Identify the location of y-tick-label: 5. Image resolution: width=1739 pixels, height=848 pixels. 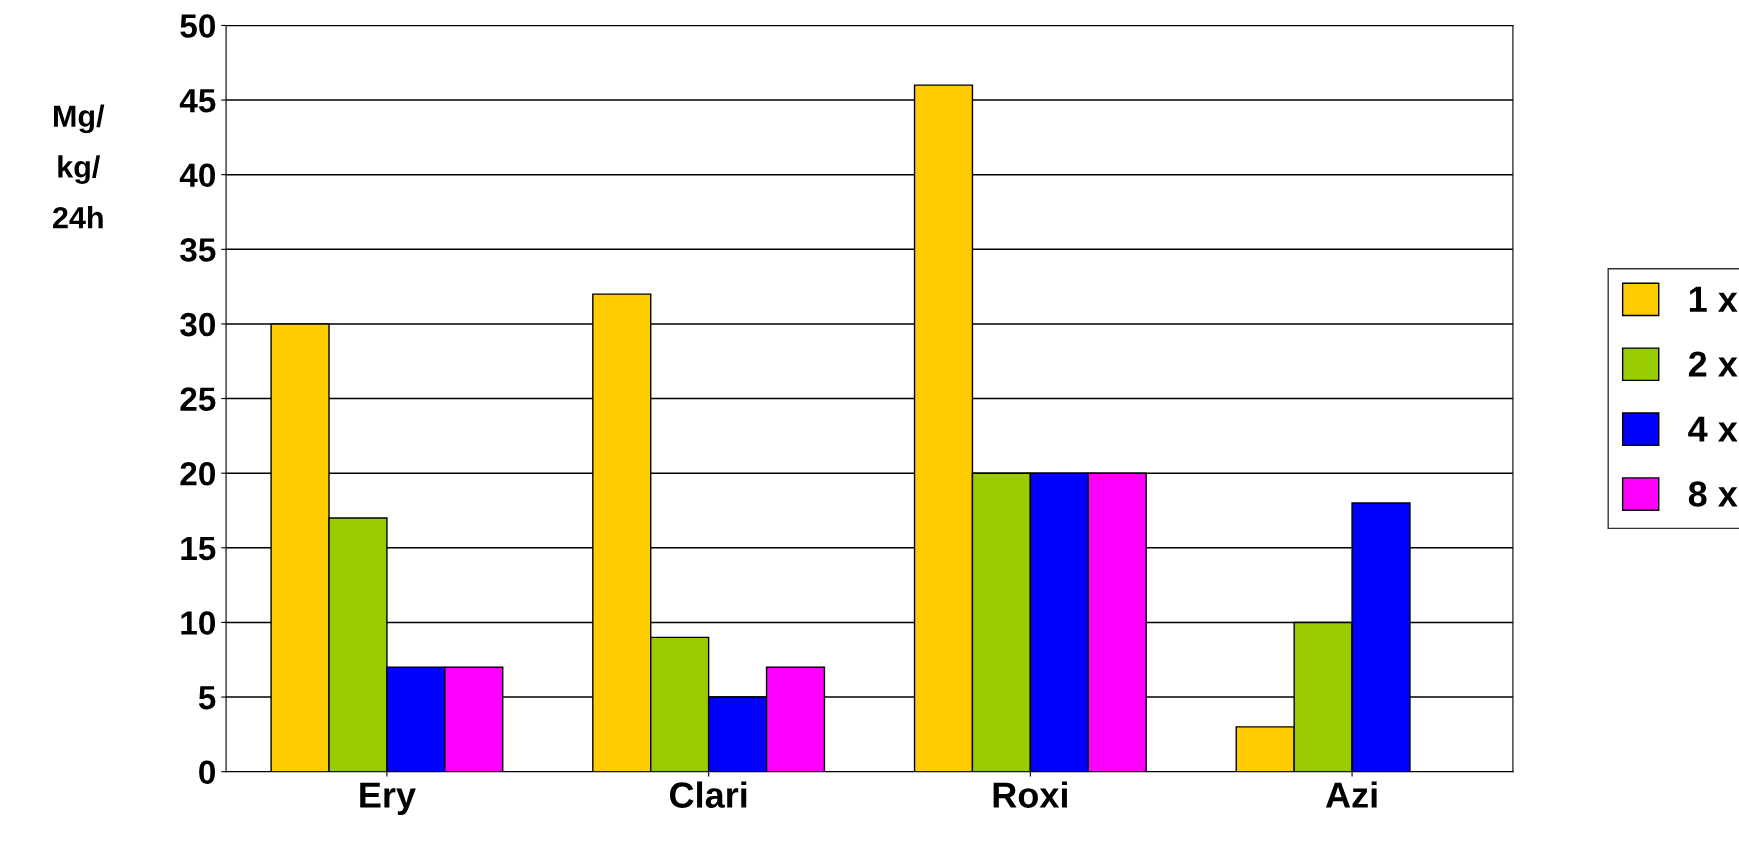
(207, 698).